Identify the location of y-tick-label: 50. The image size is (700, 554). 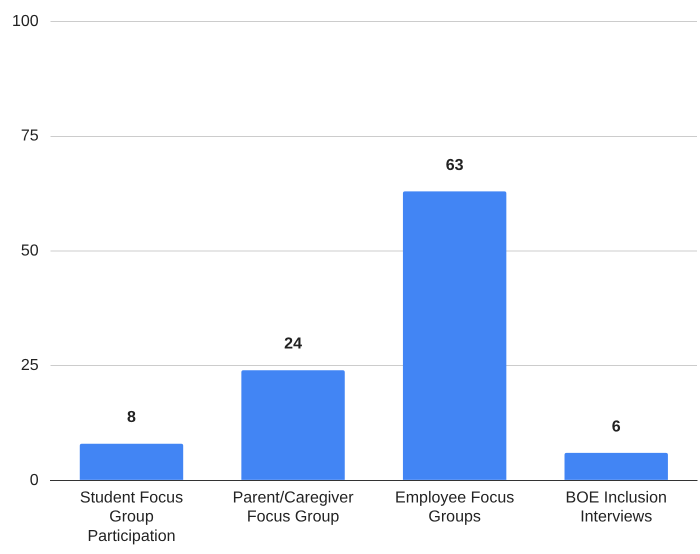
(29, 251).